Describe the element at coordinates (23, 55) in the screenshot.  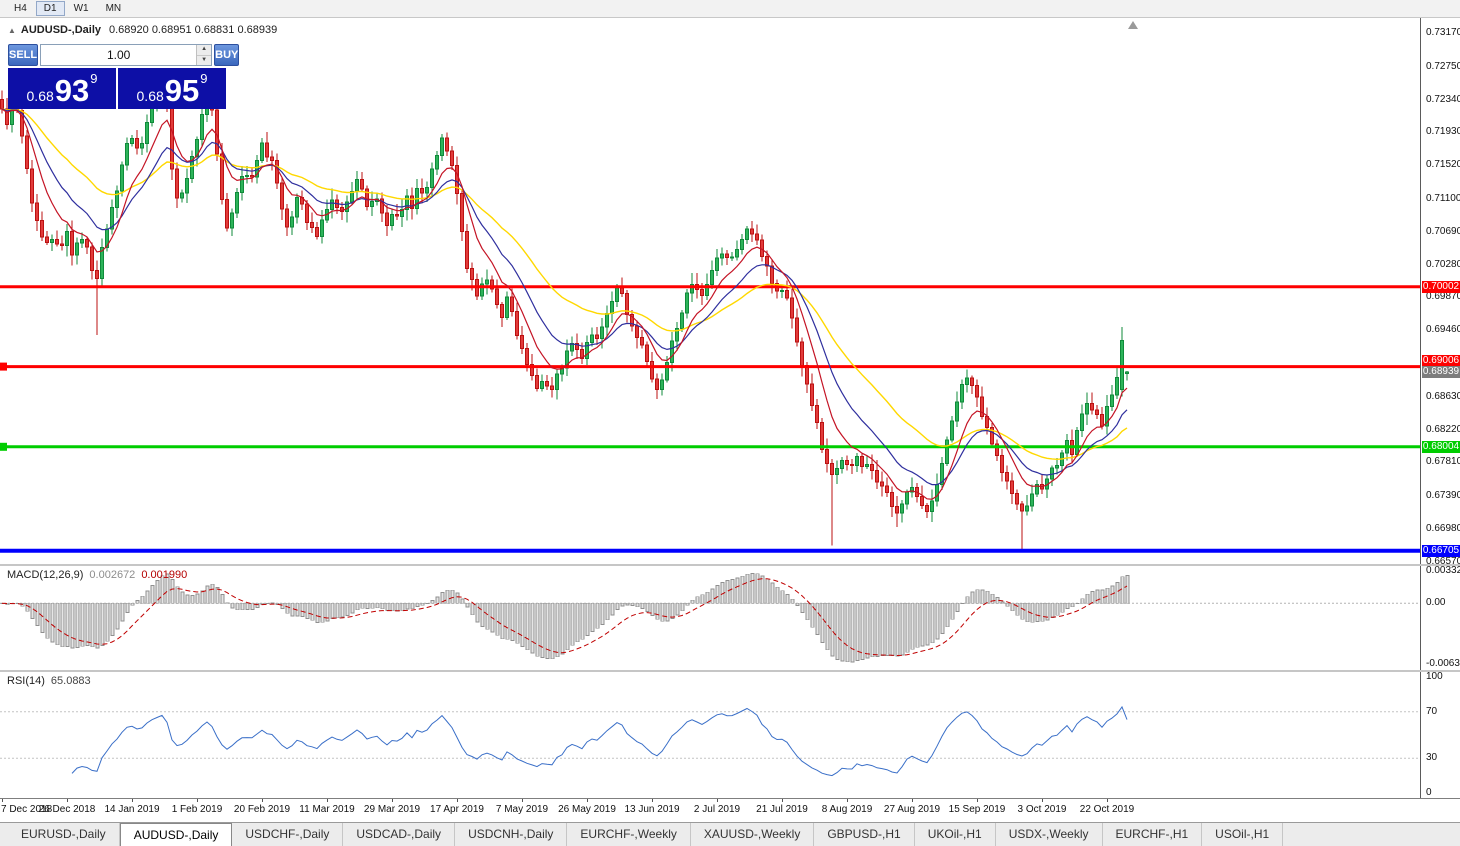
I see `sell-button: SELL` at that location.